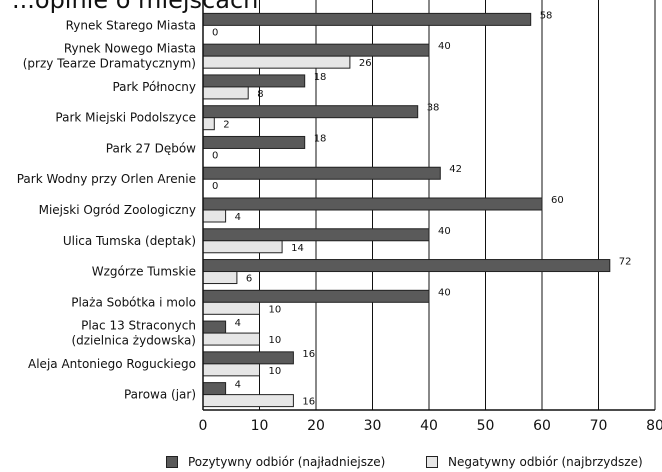 The width and height of the screenshot is (662, 472). I want to click on x-tick-label: 70, so click(599, 426).